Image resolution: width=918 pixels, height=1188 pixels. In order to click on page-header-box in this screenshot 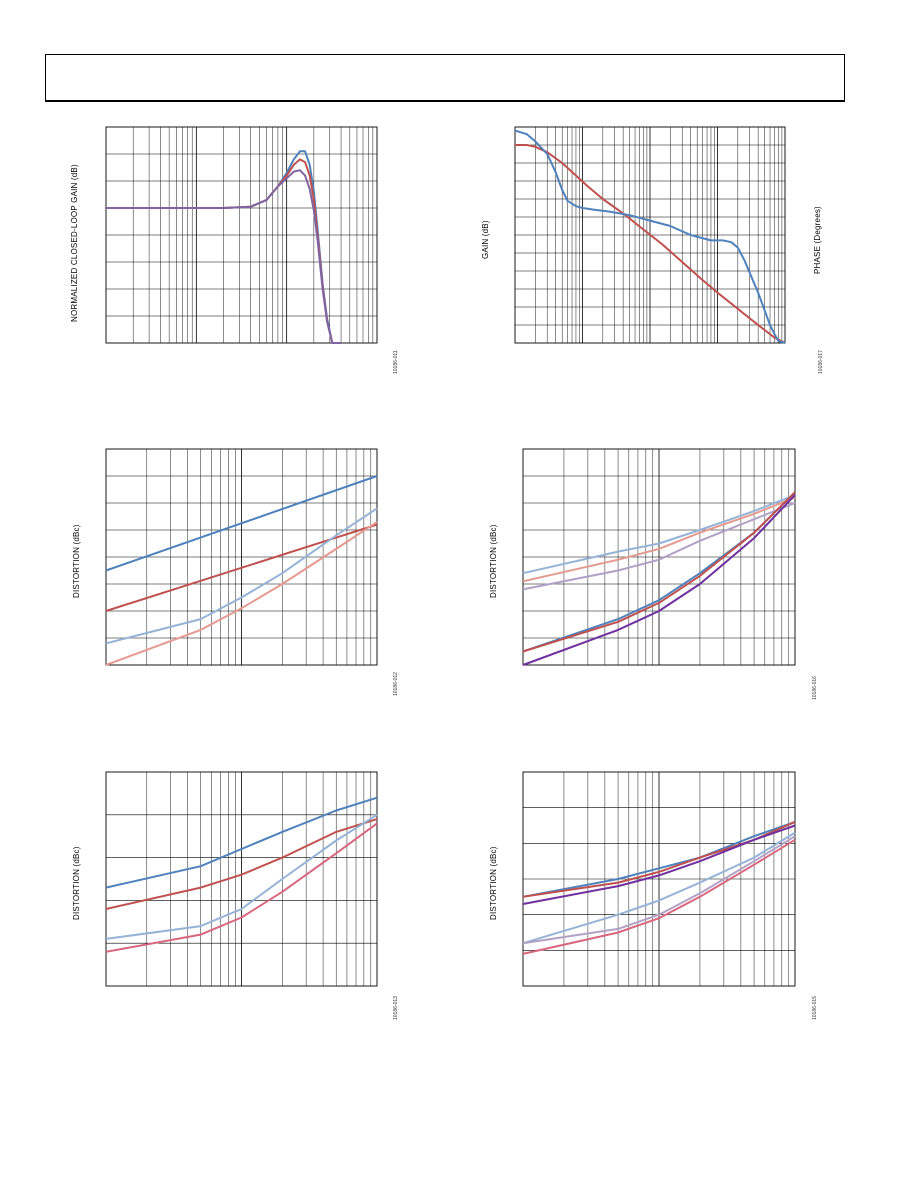, I will do `click(445, 78)`.